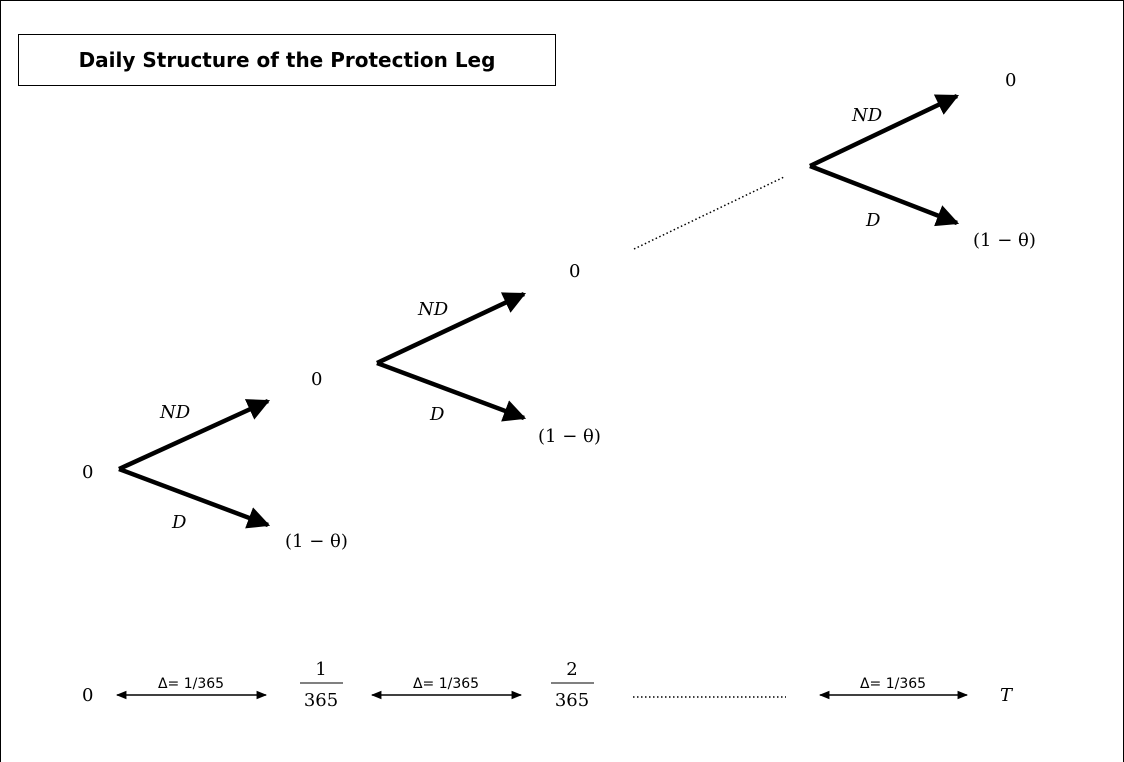 Image resolution: width=1124 pixels, height=762 pixels. What do you see at coordinates (572, 700) in the screenshot?
I see `timeline-t2-denominator: 365` at bounding box center [572, 700].